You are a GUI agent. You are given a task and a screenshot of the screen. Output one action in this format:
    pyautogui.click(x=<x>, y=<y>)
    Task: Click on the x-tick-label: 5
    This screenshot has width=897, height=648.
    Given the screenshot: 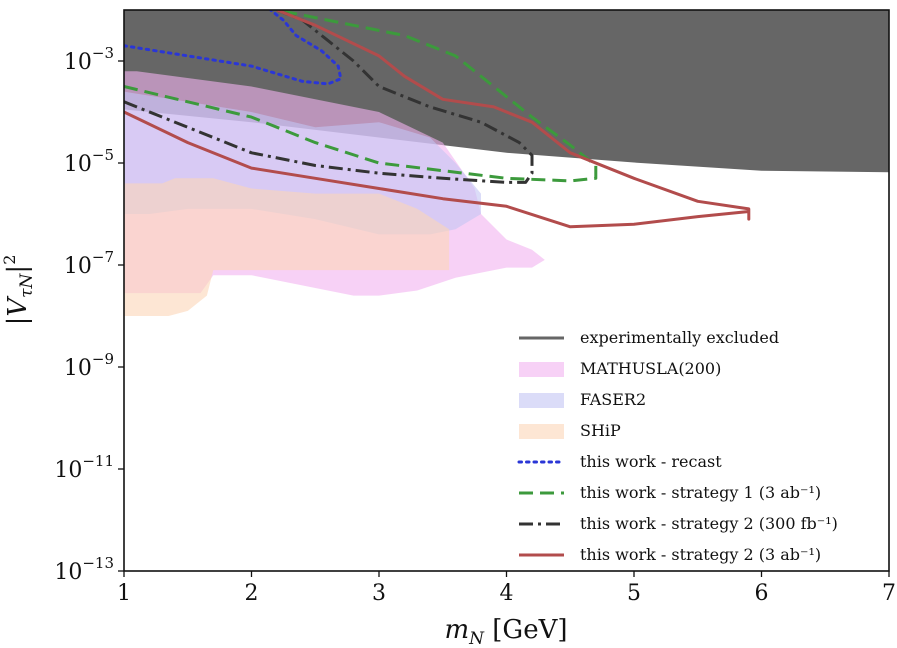 What is the action you would take?
    pyautogui.click(x=634, y=593)
    